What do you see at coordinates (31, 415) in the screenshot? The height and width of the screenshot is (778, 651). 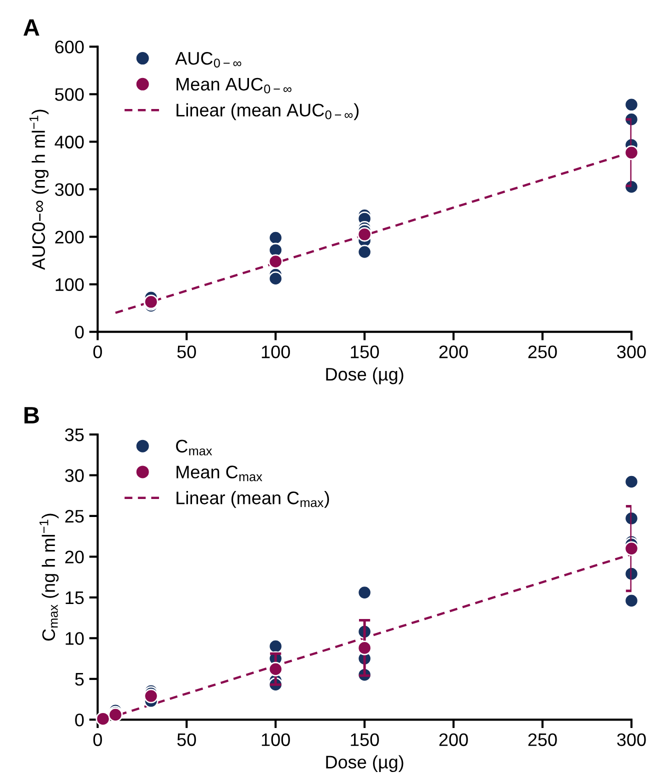 I see `chart-title: B` at bounding box center [31, 415].